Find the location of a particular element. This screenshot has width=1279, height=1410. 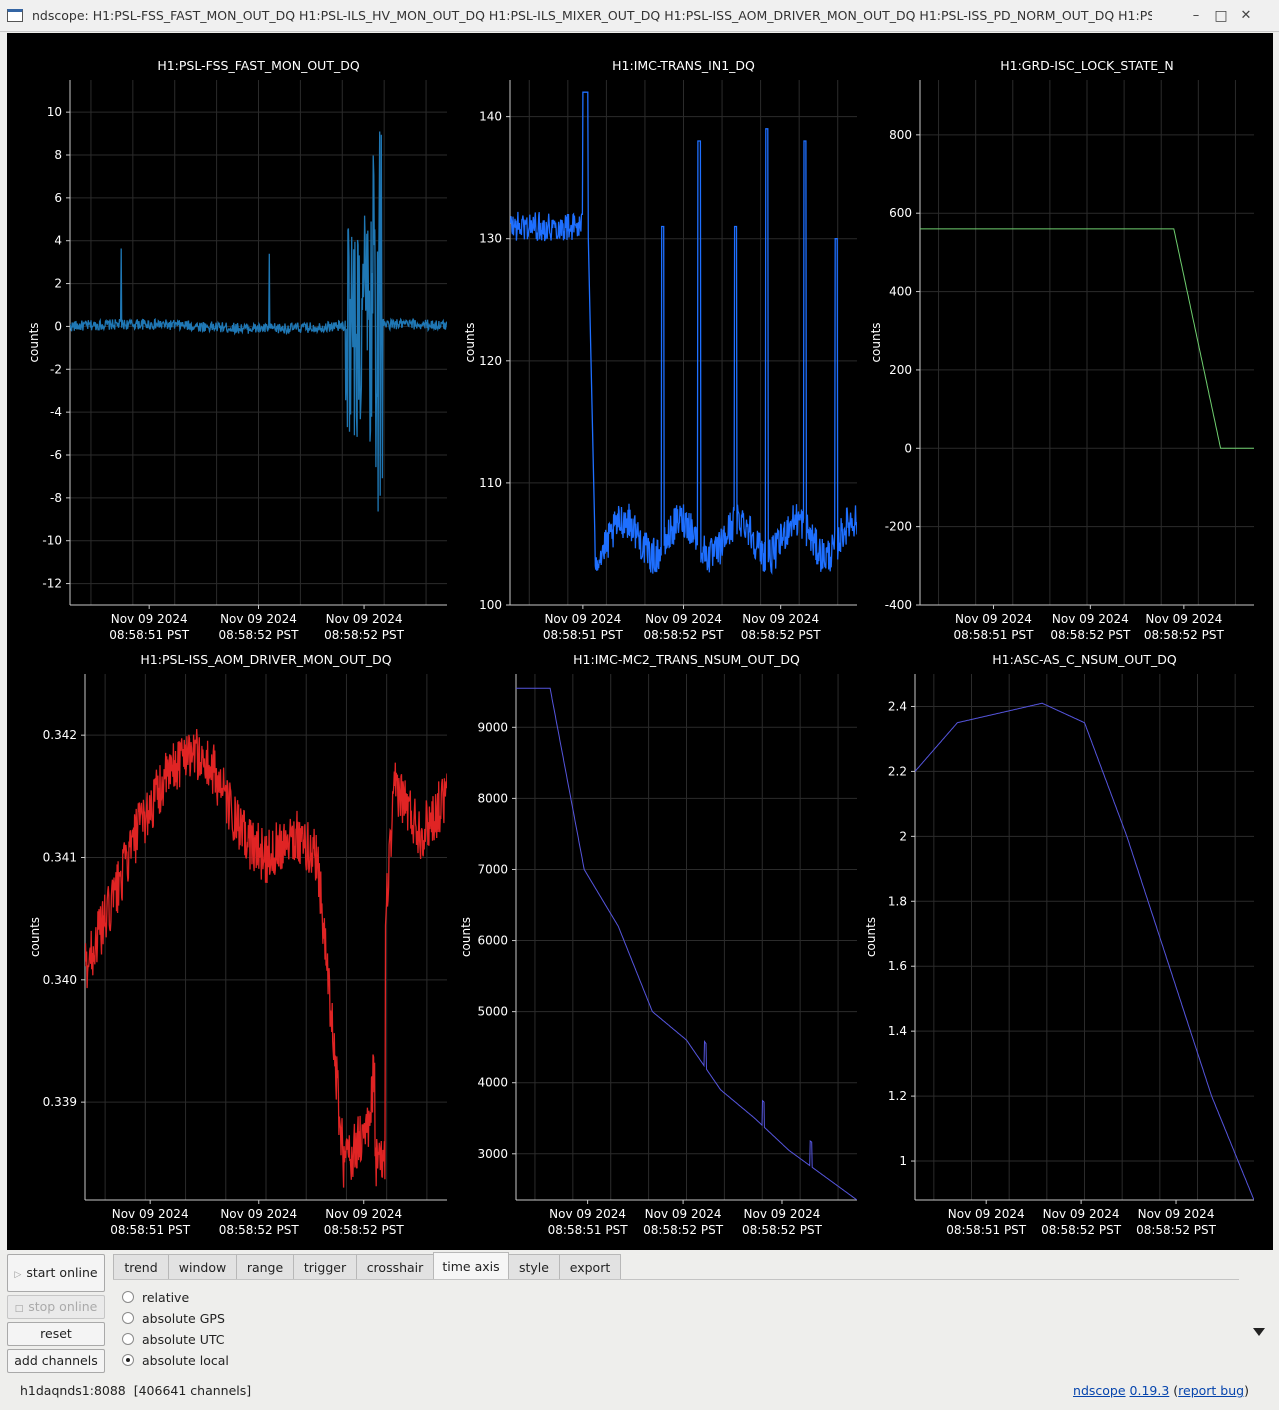

y-tick-label: 1.2 is located at coordinates (897, 1096).